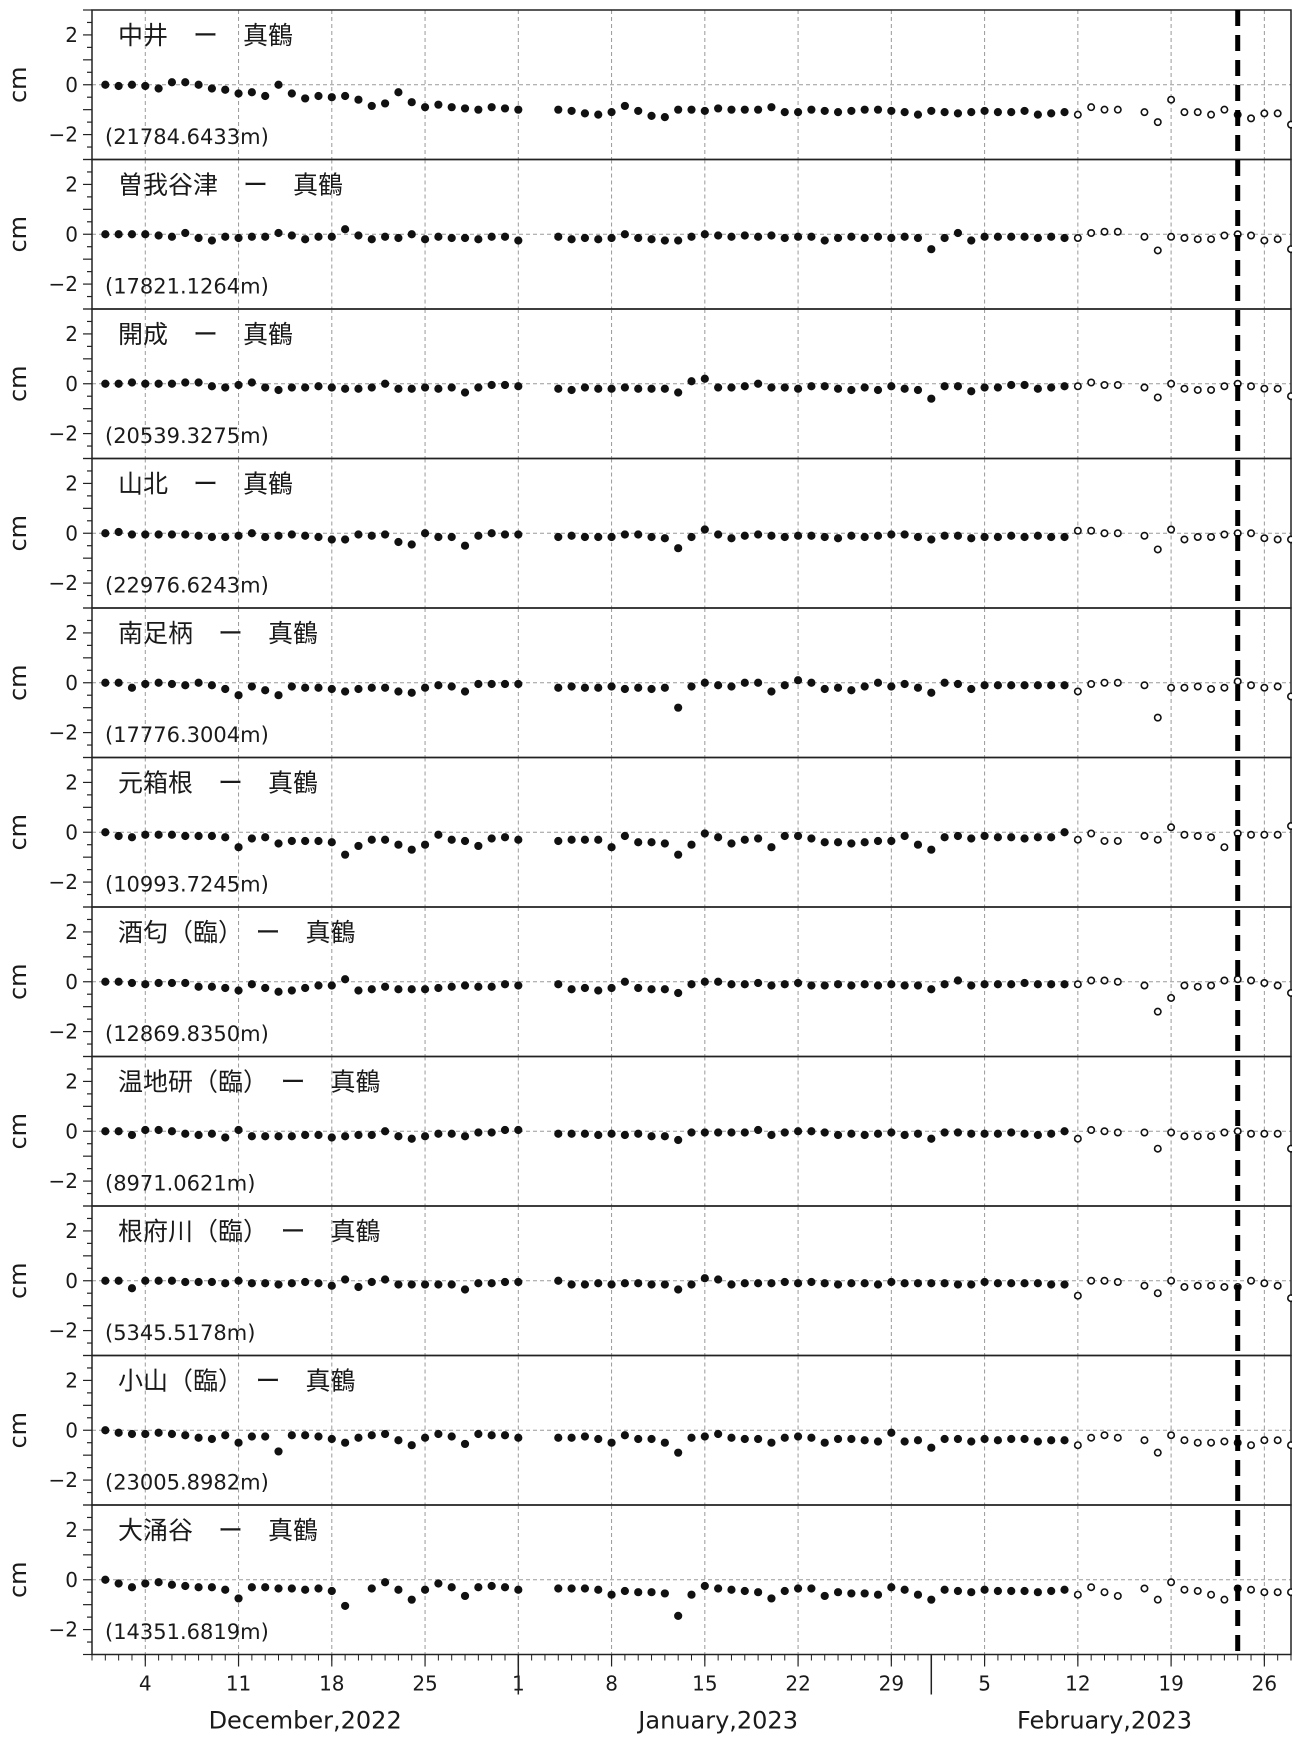  What do you see at coordinates (187, 1632) in the screenshot?
I see `baseline-length: (14351.6819m)` at bounding box center [187, 1632].